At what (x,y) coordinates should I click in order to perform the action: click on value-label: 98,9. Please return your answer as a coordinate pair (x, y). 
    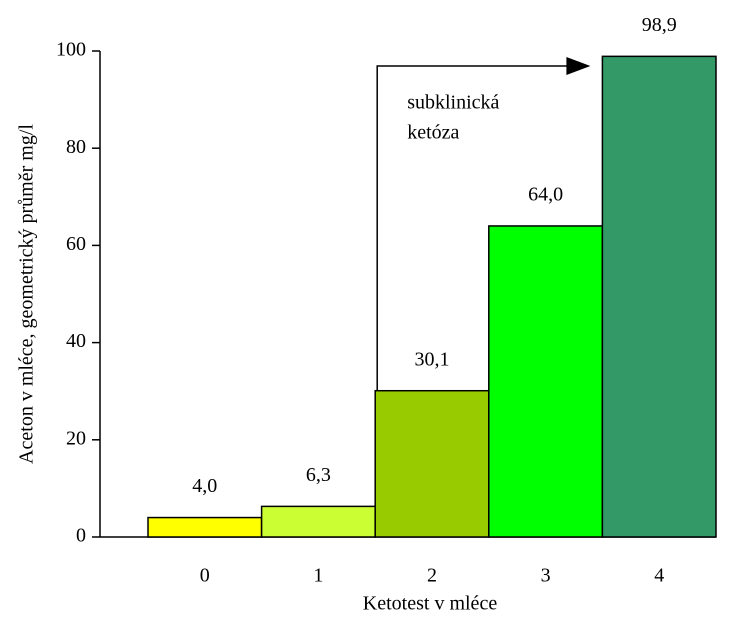
    Looking at the image, I should click on (659, 25).